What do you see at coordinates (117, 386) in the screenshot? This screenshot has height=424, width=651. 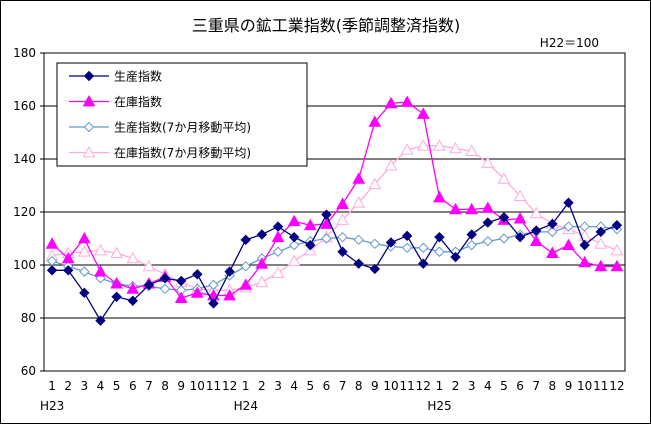 I see `x-tick-label: 5` at bounding box center [117, 386].